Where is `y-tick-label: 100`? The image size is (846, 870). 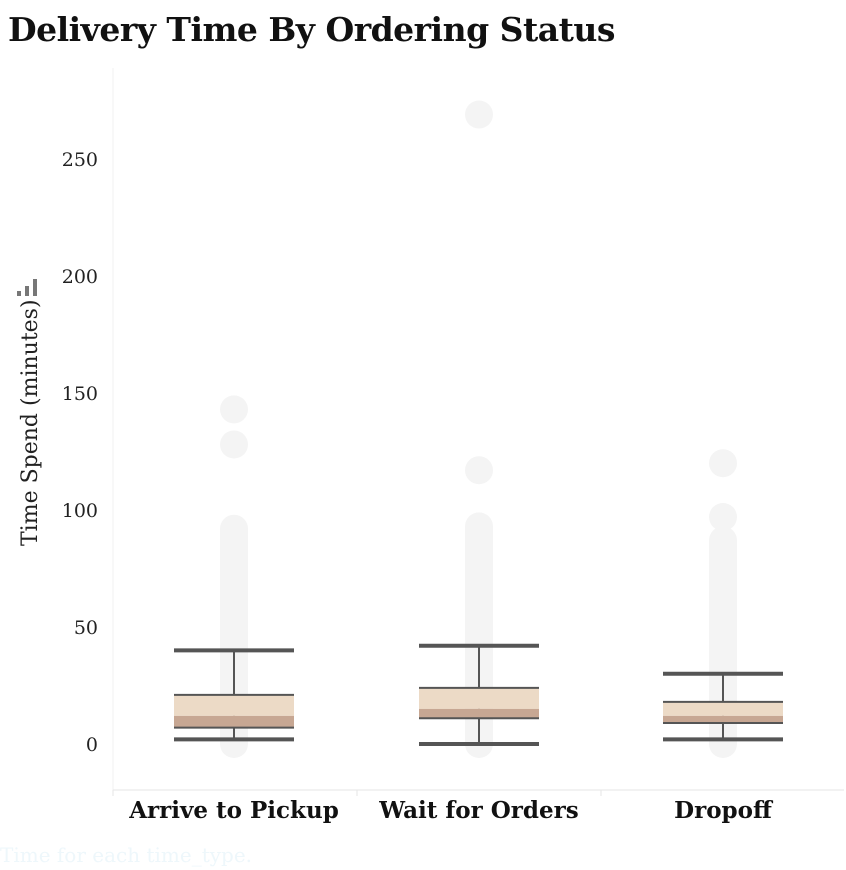 y-tick-label: 100 is located at coordinates (80, 511).